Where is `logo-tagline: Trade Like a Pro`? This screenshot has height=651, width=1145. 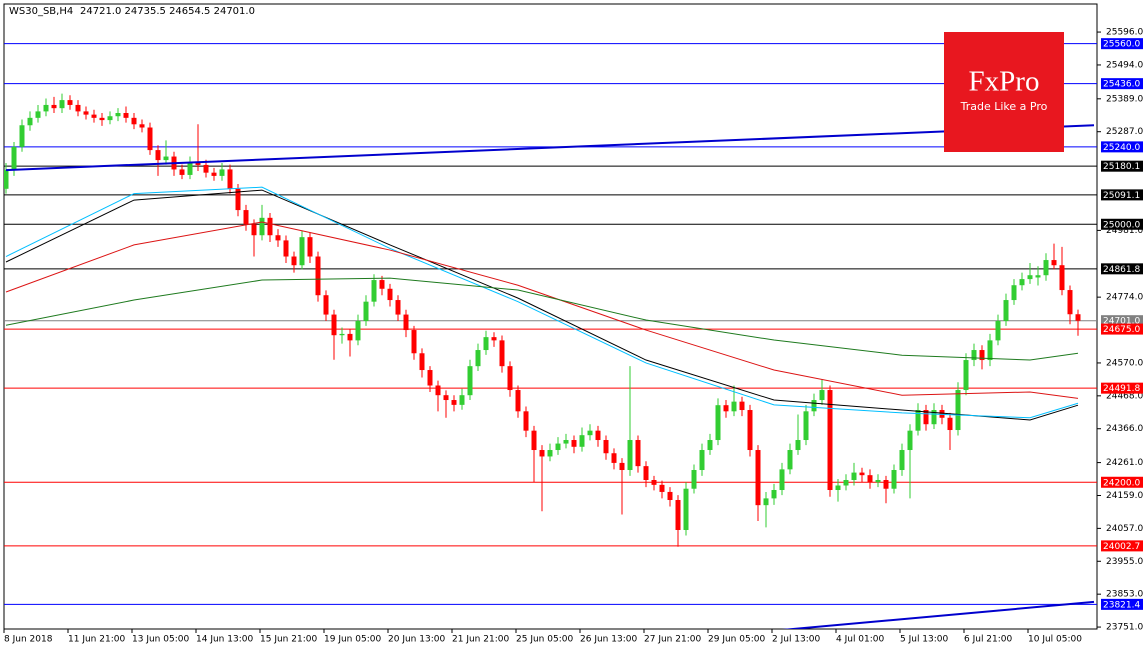 logo-tagline: Trade Like a Pro is located at coordinates (1004, 106).